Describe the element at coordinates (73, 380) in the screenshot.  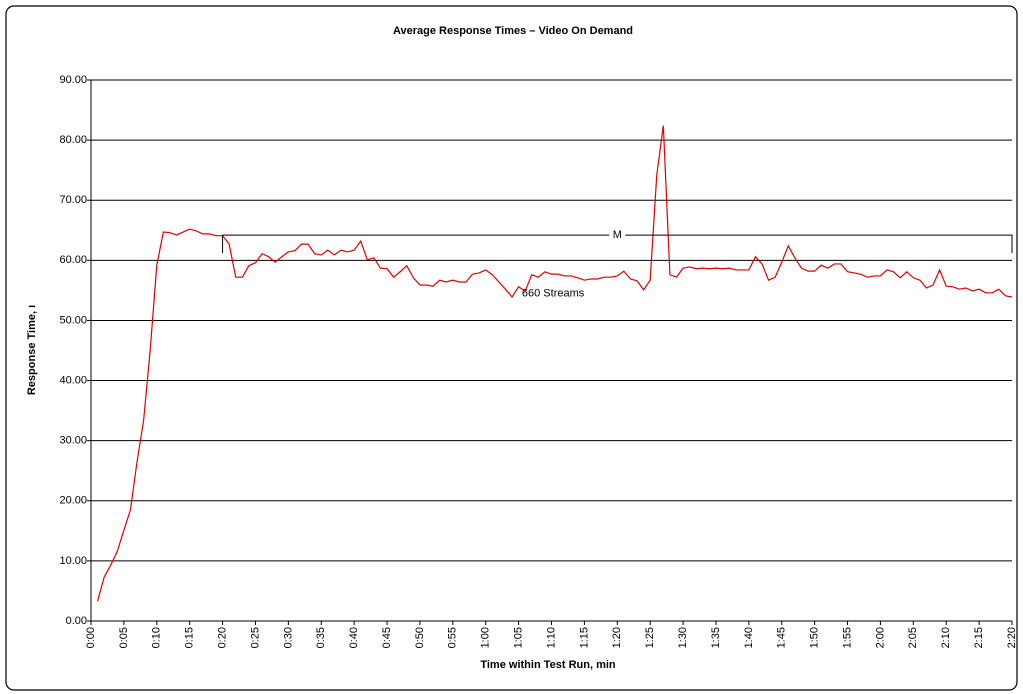
I see `y-tick-label: 40.00` at that location.